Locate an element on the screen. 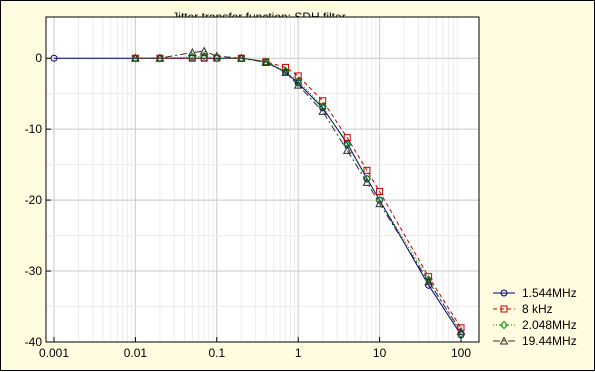  y-tick-label: -10 is located at coordinates (34, 129).